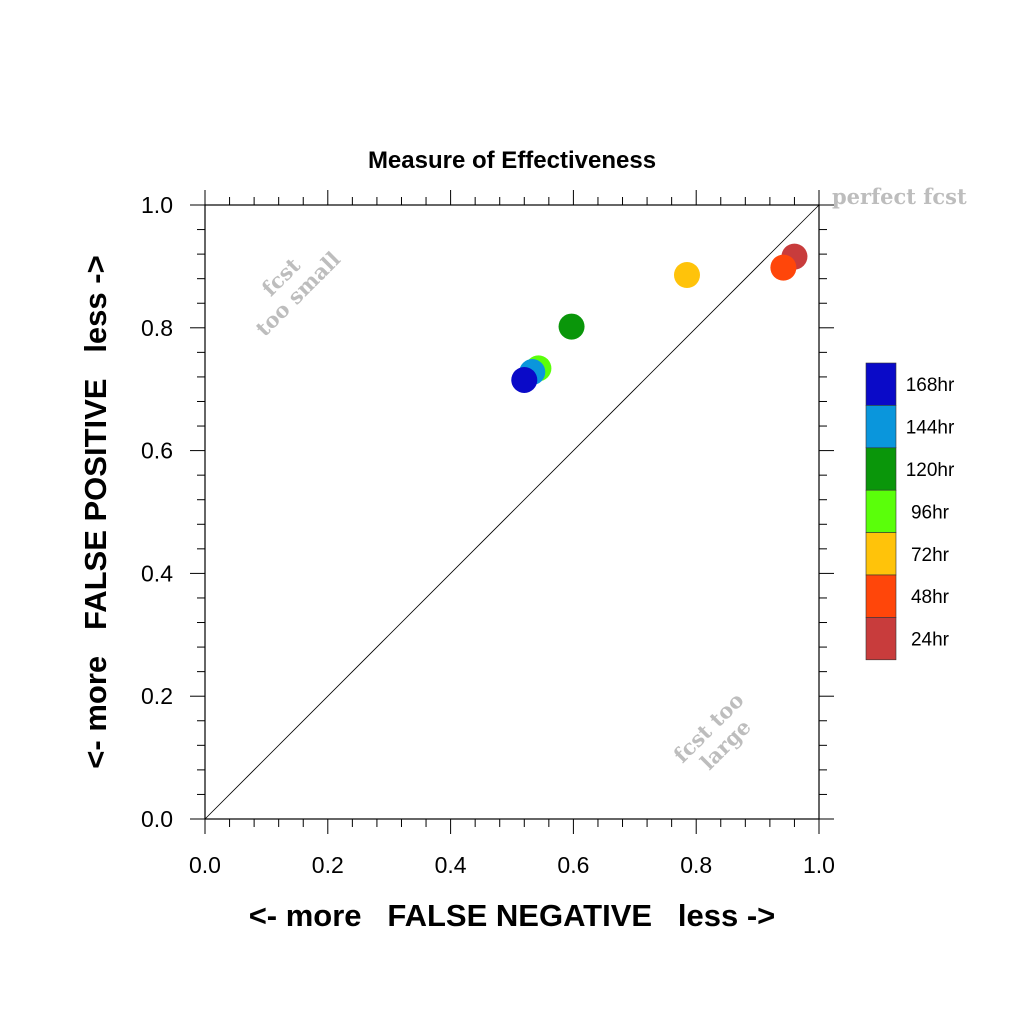  I want to click on legend-swatch-72hr, so click(881, 554).